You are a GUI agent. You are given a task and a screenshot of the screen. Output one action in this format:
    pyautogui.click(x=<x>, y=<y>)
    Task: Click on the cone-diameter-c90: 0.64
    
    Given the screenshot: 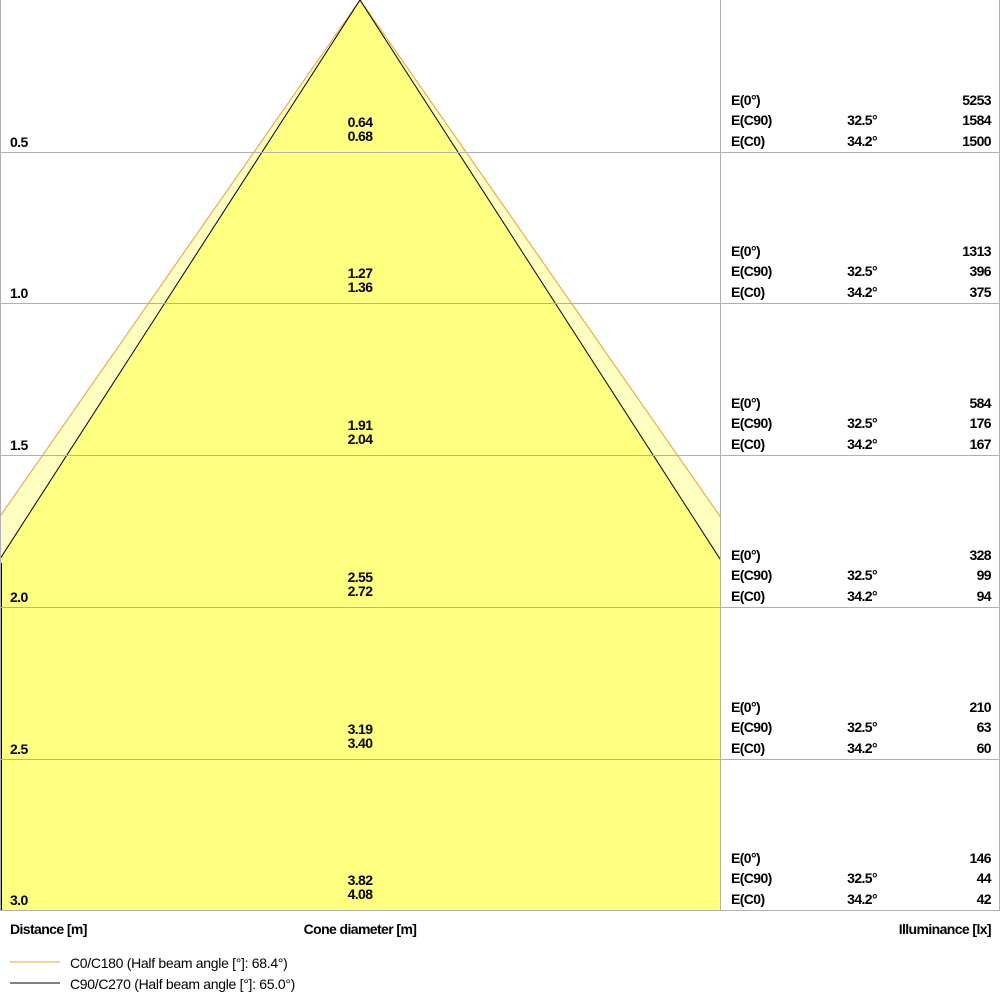 What is the action you would take?
    pyautogui.click(x=360, y=122)
    